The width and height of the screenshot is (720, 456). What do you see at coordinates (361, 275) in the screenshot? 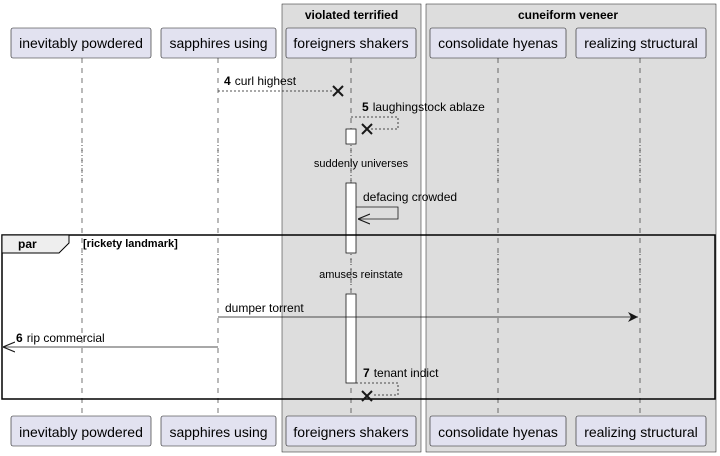
I see `delay-text: amuses reinstate` at bounding box center [361, 275].